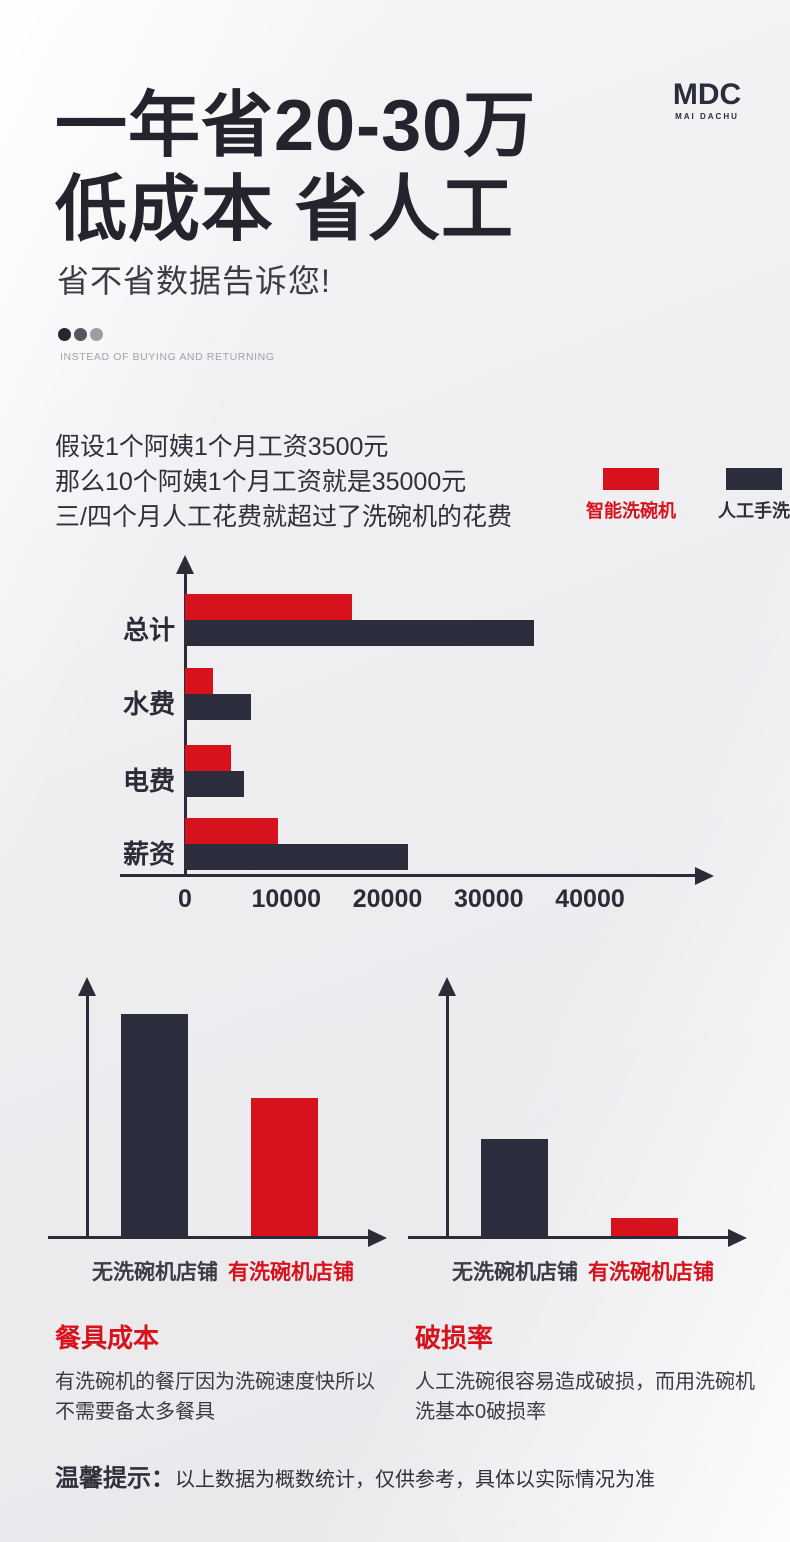 Image resolution: width=790 pixels, height=1542 pixels. Describe the element at coordinates (631, 479) in the screenshot. I see `legend-swatch-machine` at that location.